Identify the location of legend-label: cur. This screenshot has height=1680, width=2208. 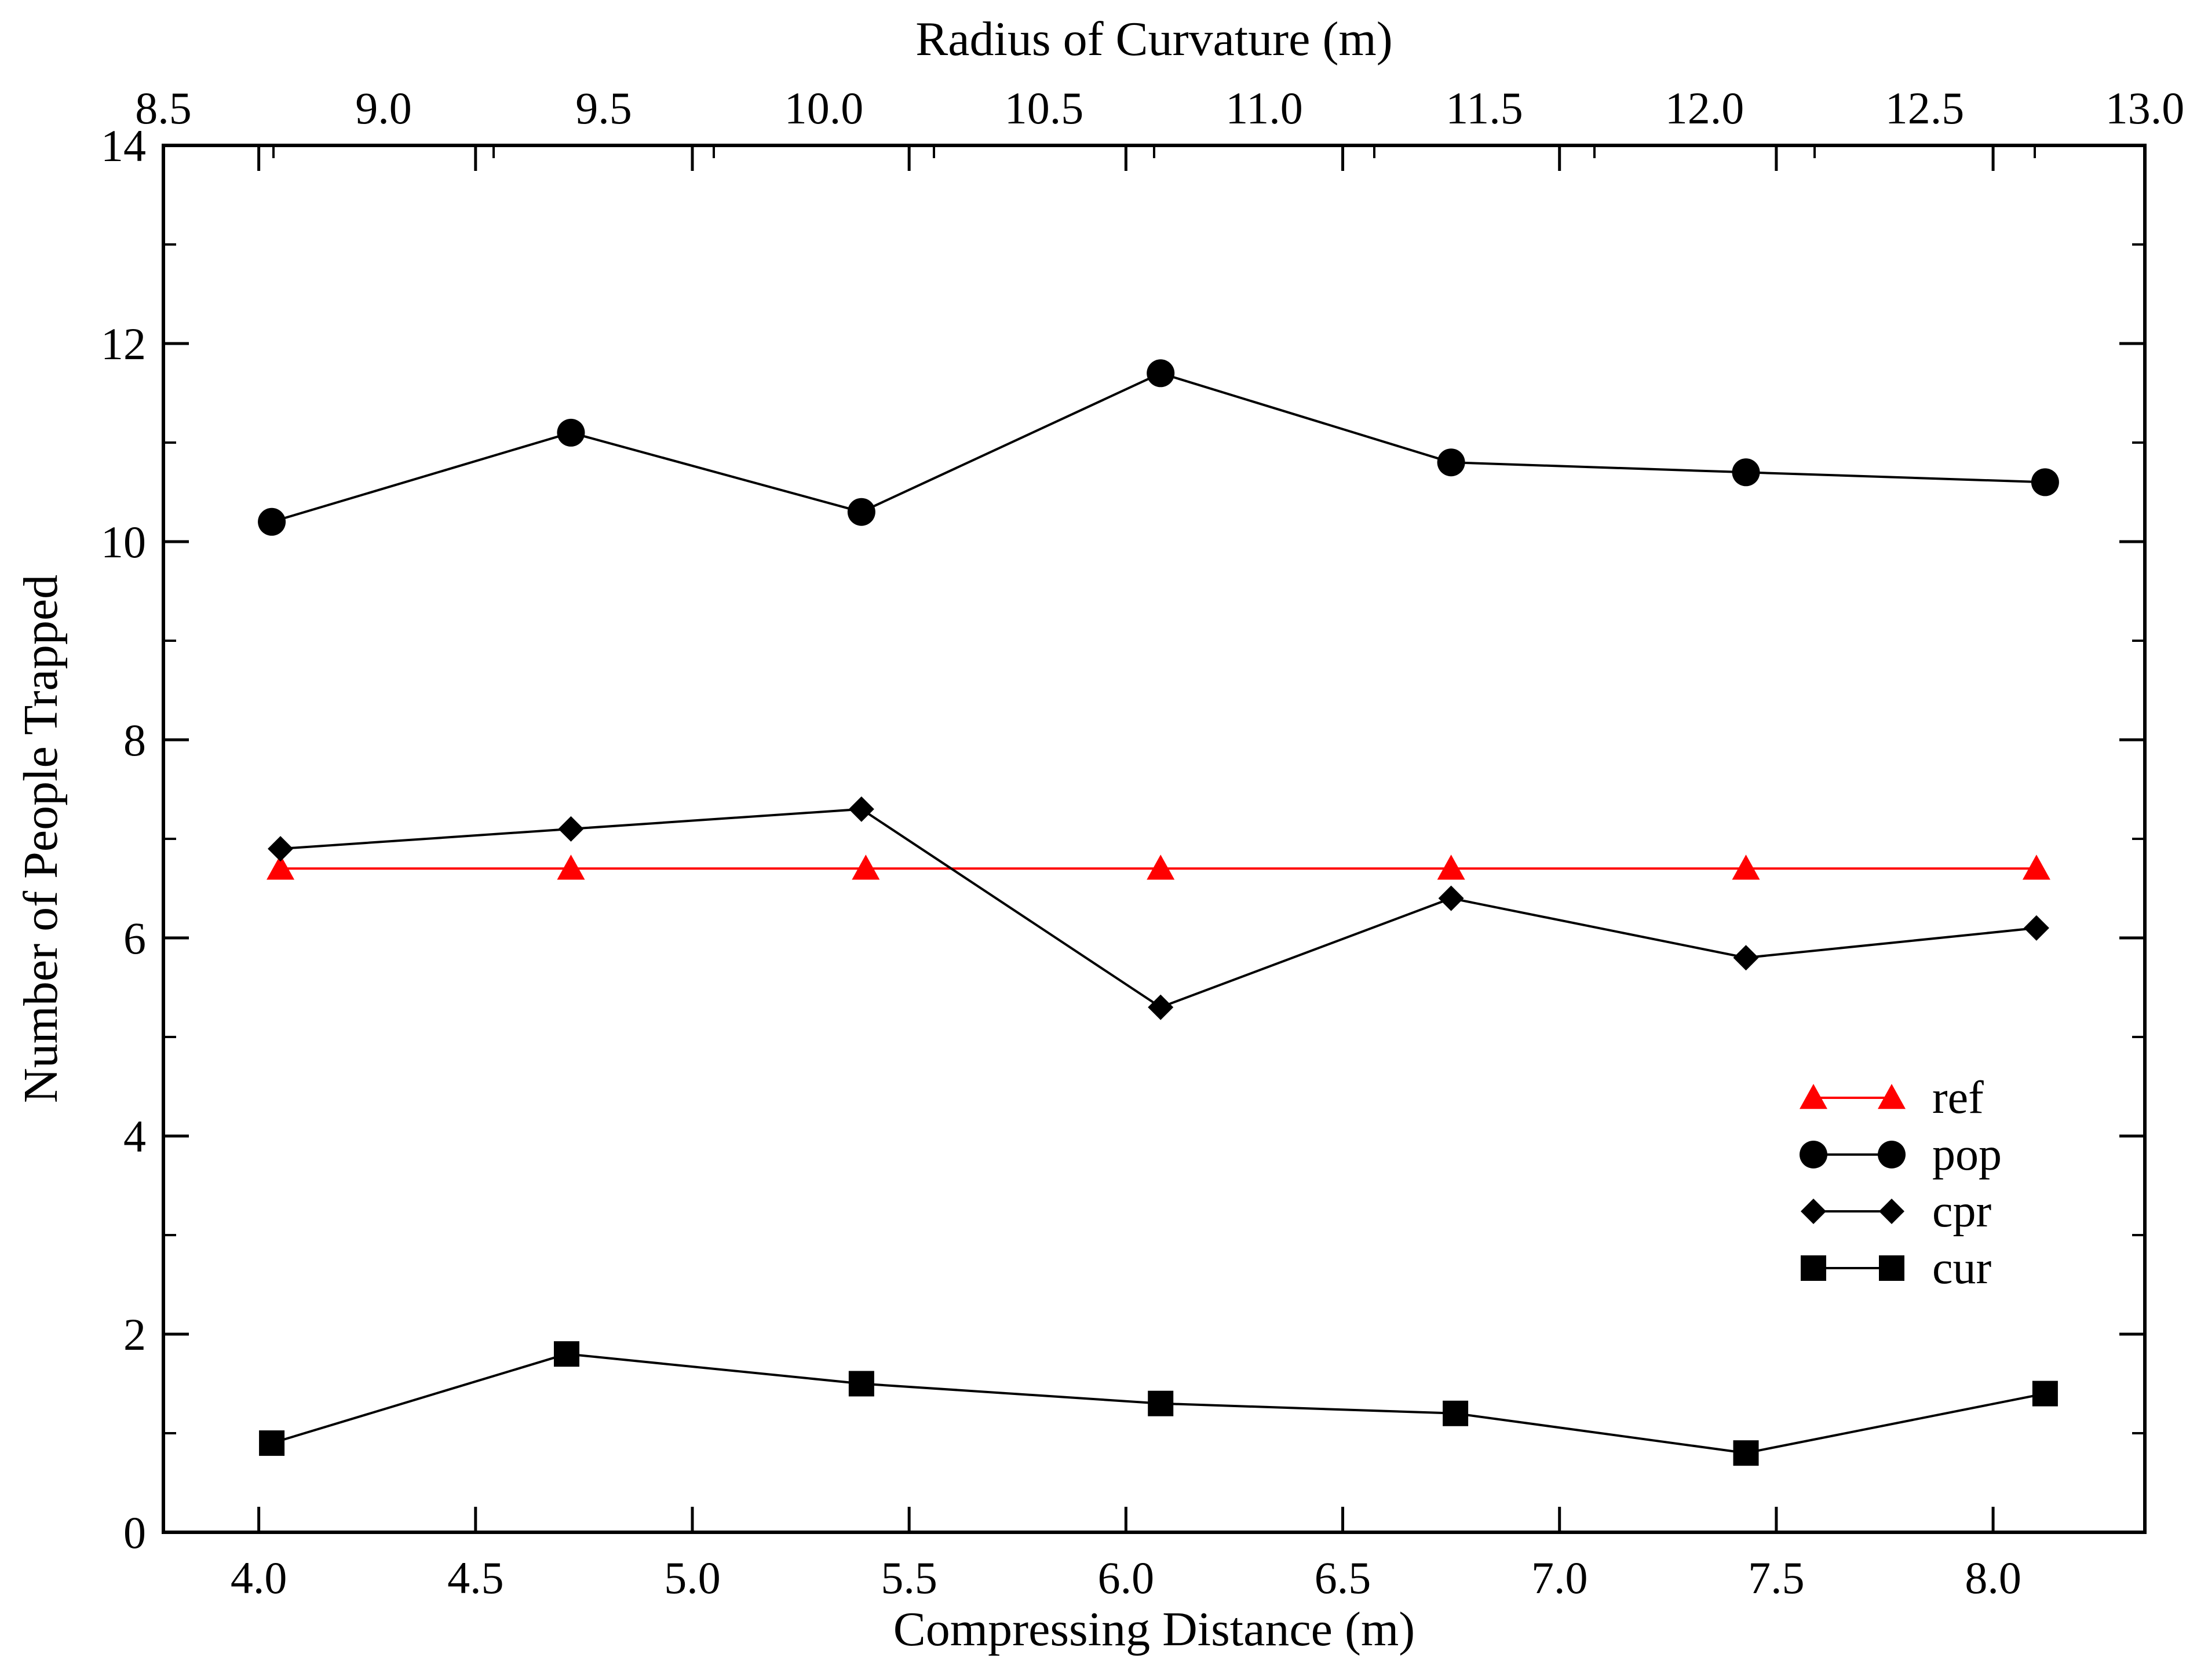
(1961, 1269).